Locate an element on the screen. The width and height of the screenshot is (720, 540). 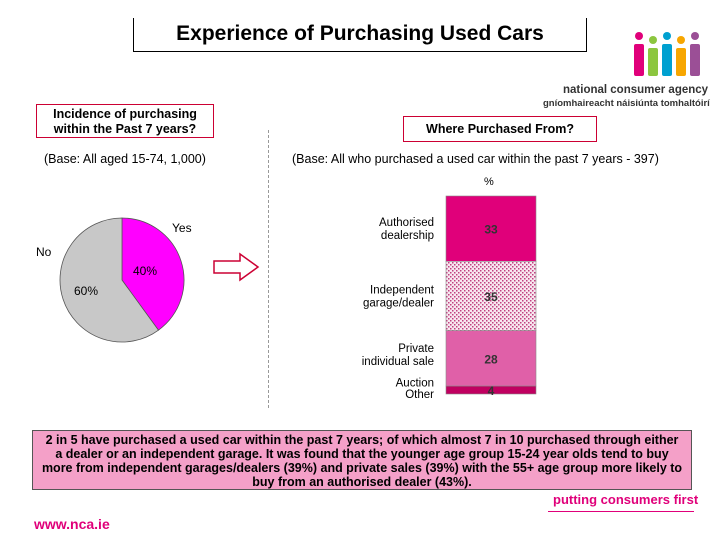
bar-value-label: 33 is located at coordinates (491, 230).